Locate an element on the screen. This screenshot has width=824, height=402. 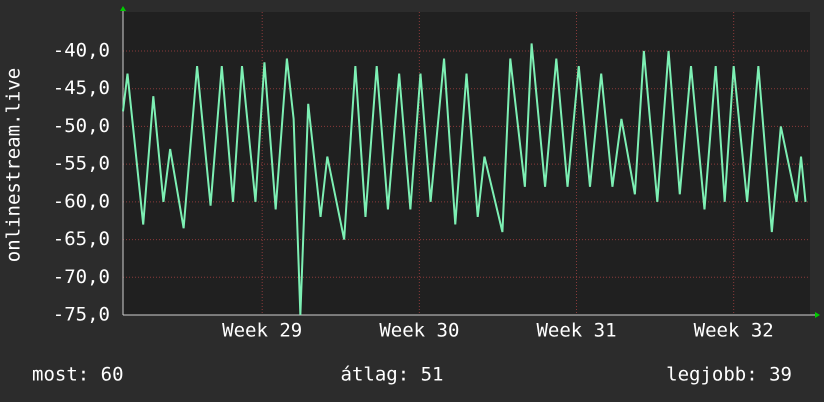
x-tick-label: Week 32 is located at coordinates (734, 331).